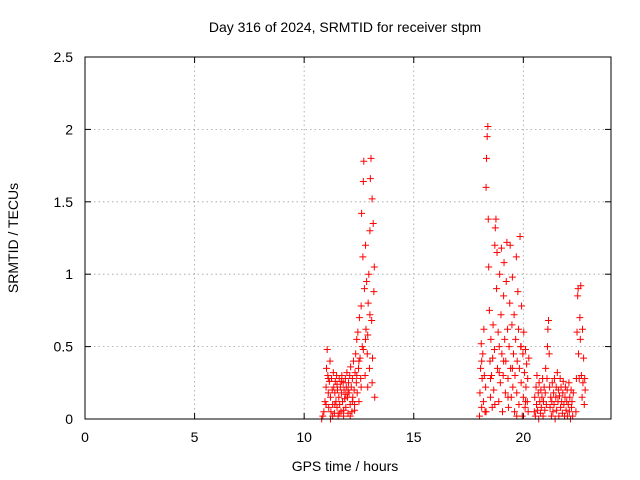 Image resolution: width=640 pixels, height=480 pixels. What do you see at coordinates (345, 466) in the screenshot?
I see `x-axis-title: GPS time / hours` at bounding box center [345, 466].